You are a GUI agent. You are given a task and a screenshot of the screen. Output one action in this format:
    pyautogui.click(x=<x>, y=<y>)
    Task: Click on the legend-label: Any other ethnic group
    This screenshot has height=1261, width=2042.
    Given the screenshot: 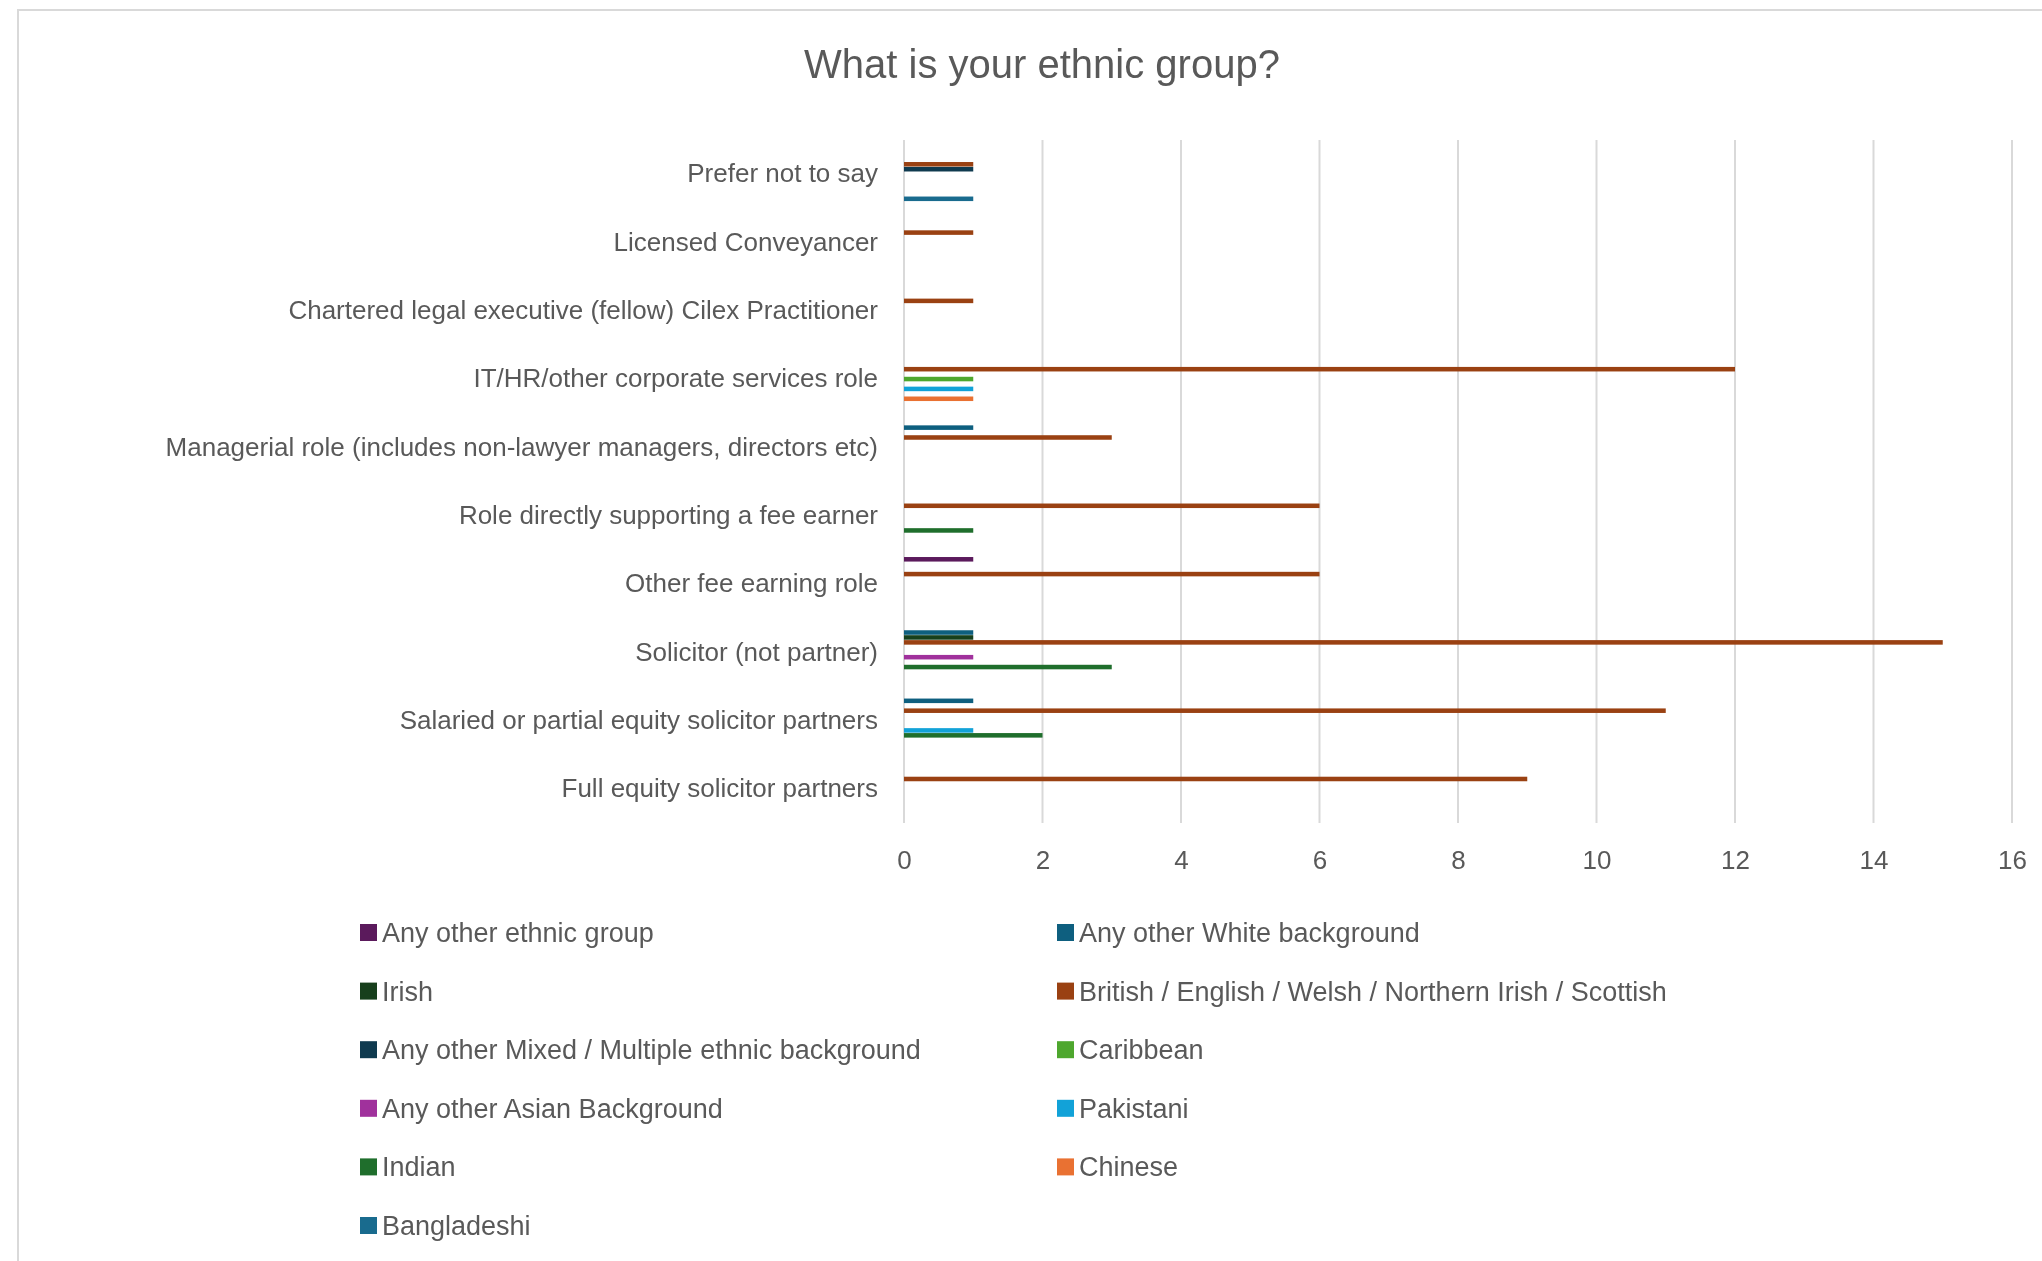 What is the action you would take?
    pyautogui.click(x=518, y=933)
    